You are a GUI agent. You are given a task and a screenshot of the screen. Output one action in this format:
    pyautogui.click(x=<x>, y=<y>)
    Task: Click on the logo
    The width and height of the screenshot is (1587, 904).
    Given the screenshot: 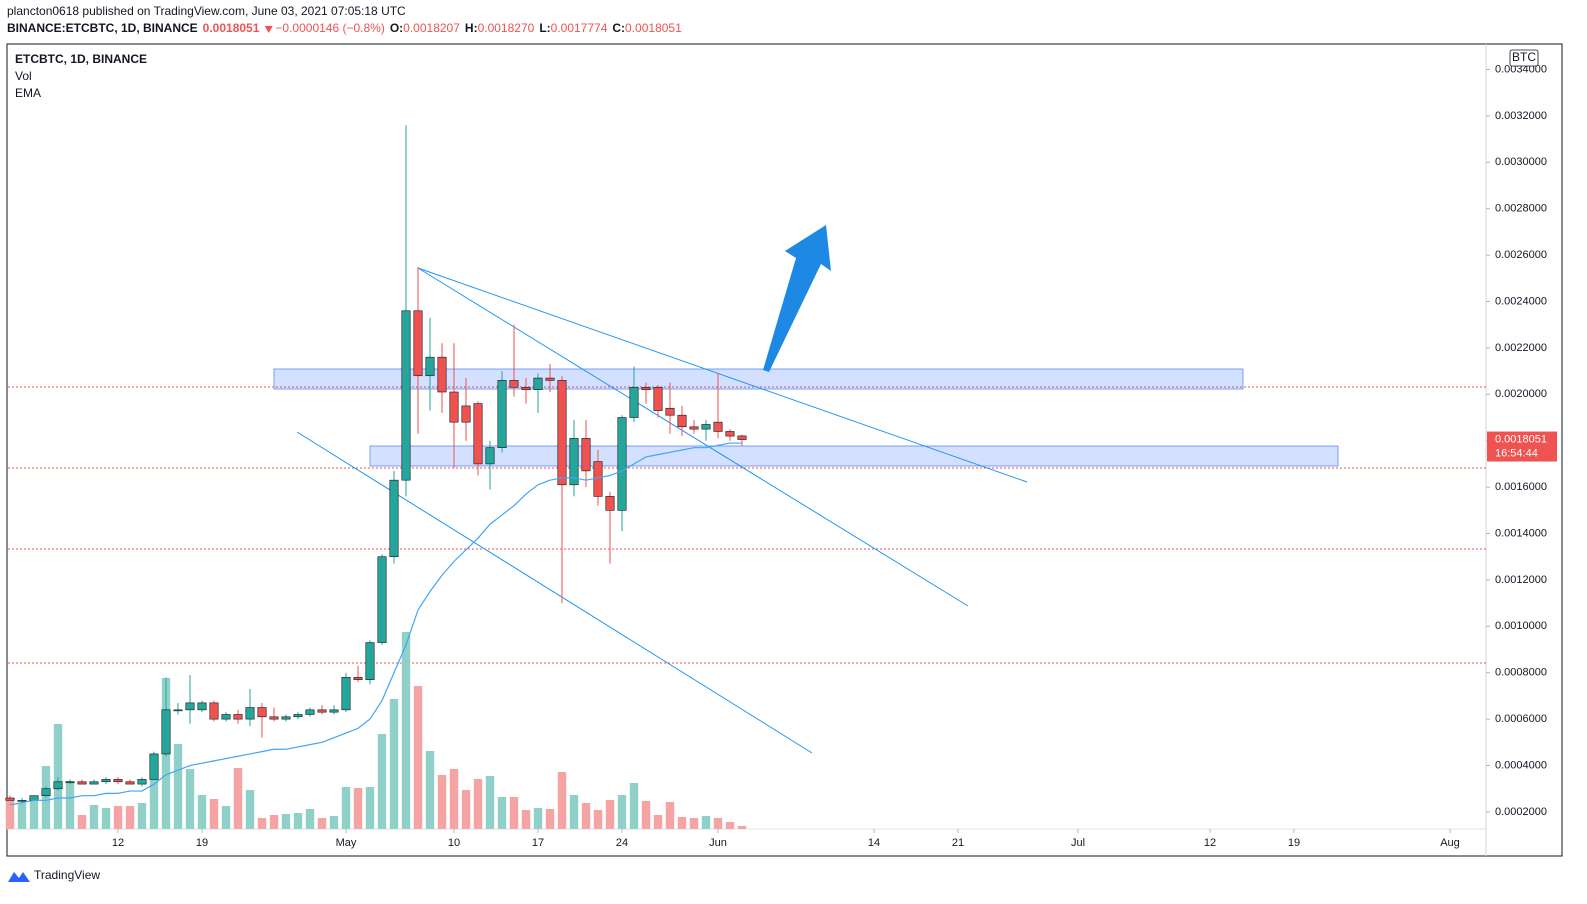 What is the action you would take?
    pyautogui.click(x=19, y=877)
    